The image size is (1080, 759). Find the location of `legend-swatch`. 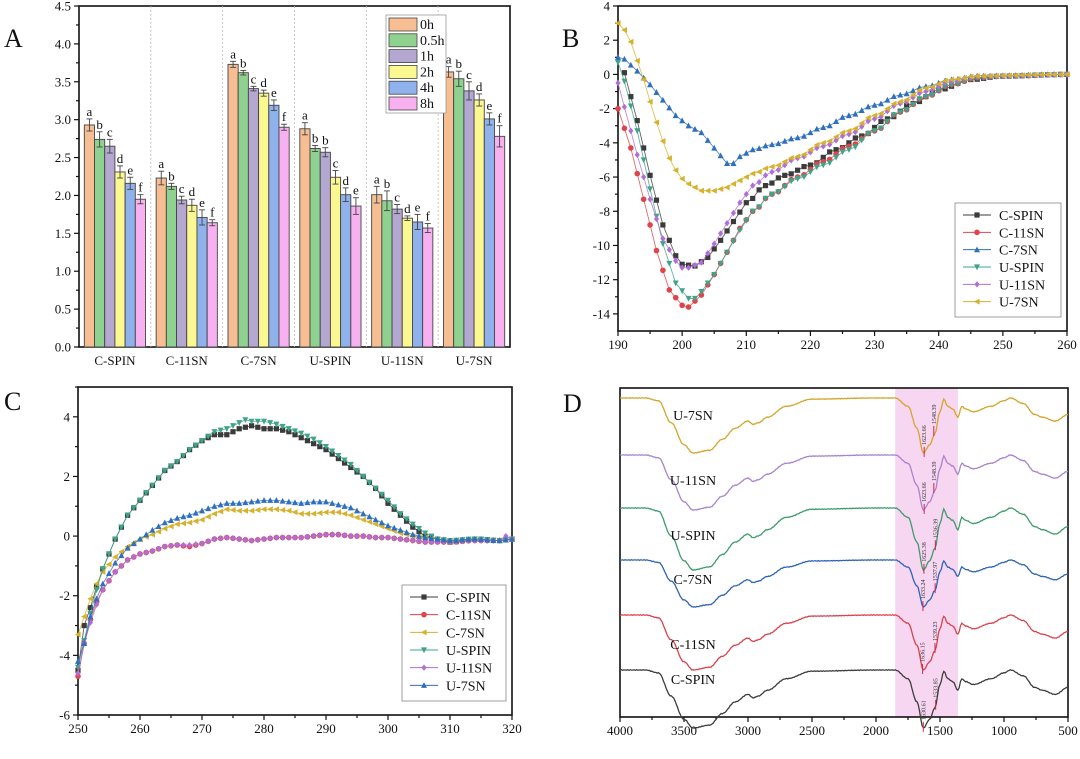

legend-swatch is located at coordinates (403, 103).